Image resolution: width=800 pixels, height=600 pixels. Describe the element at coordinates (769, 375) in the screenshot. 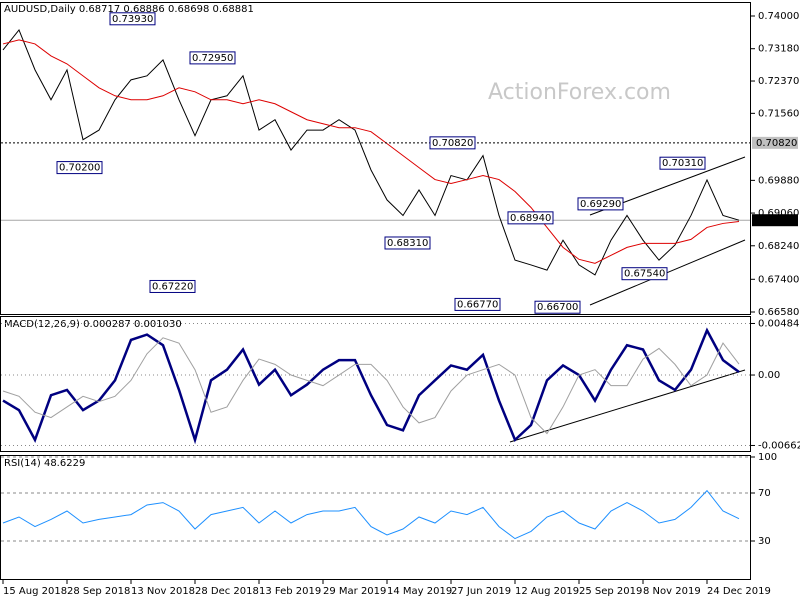

I see `y-tick-label: 0.00` at that location.